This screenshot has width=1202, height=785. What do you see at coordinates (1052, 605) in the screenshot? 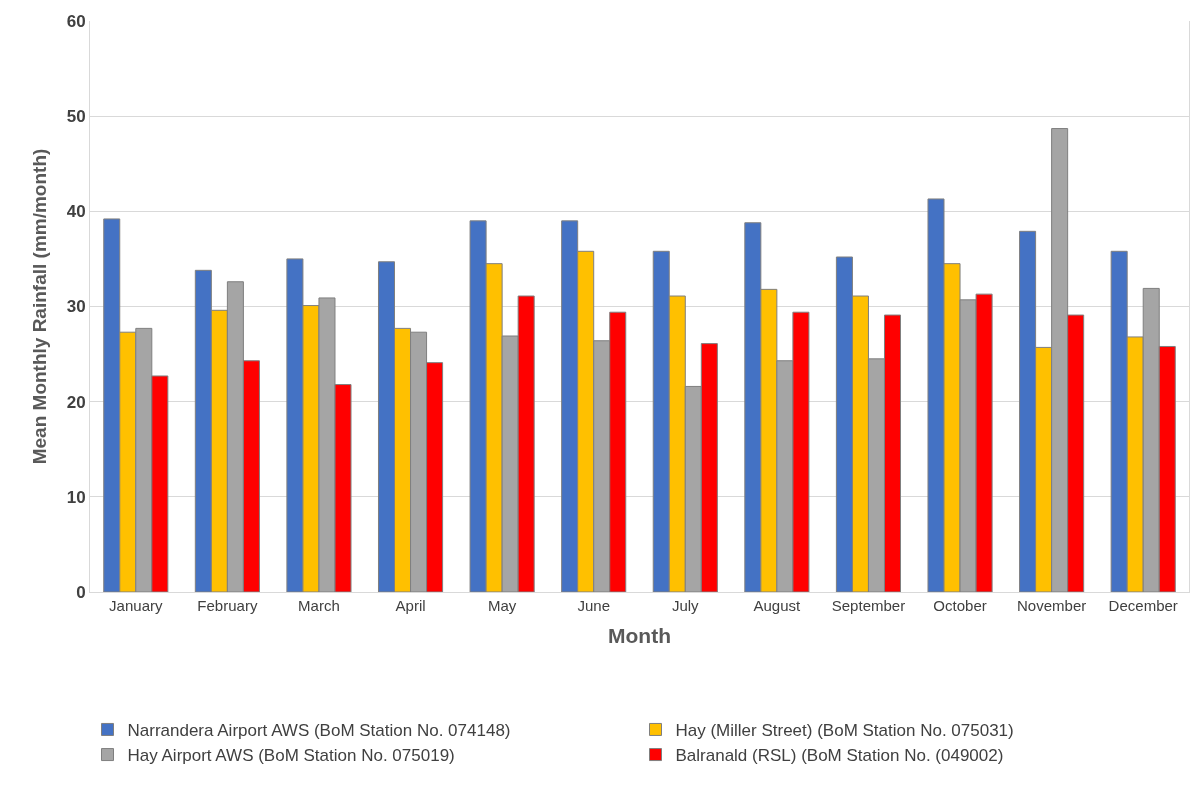
I see `x-tick-label: November` at bounding box center [1052, 605].